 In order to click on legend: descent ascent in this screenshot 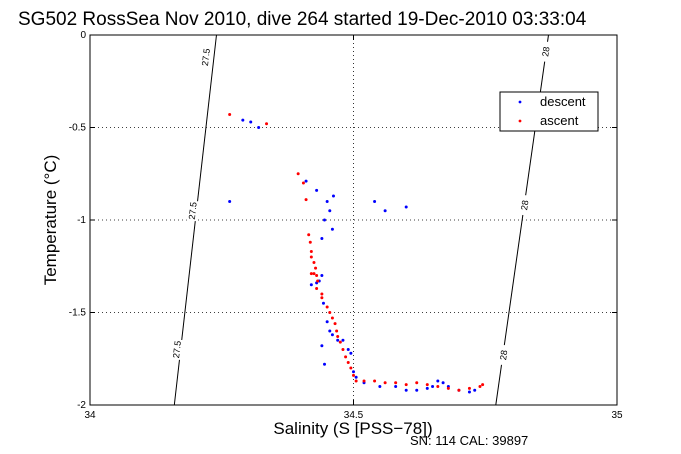, I will do `click(549, 111)`.